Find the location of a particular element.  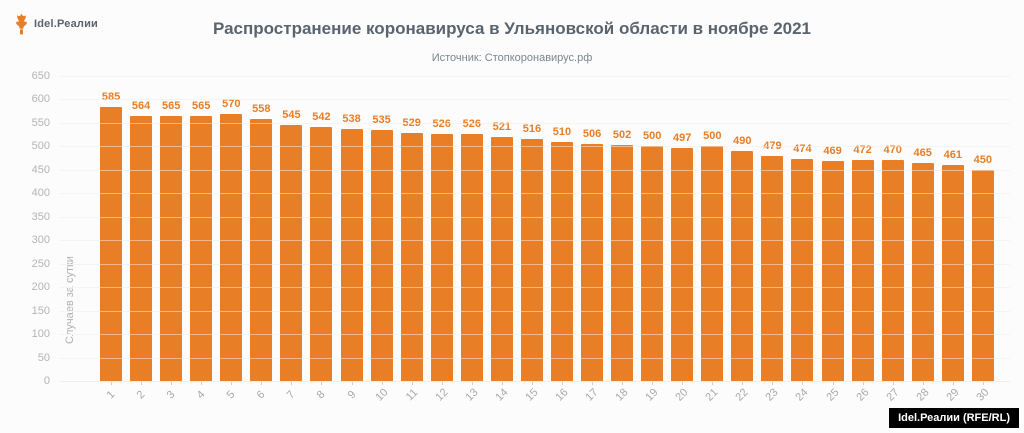

bar-value-label: 570 is located at coordinates (231, 103).